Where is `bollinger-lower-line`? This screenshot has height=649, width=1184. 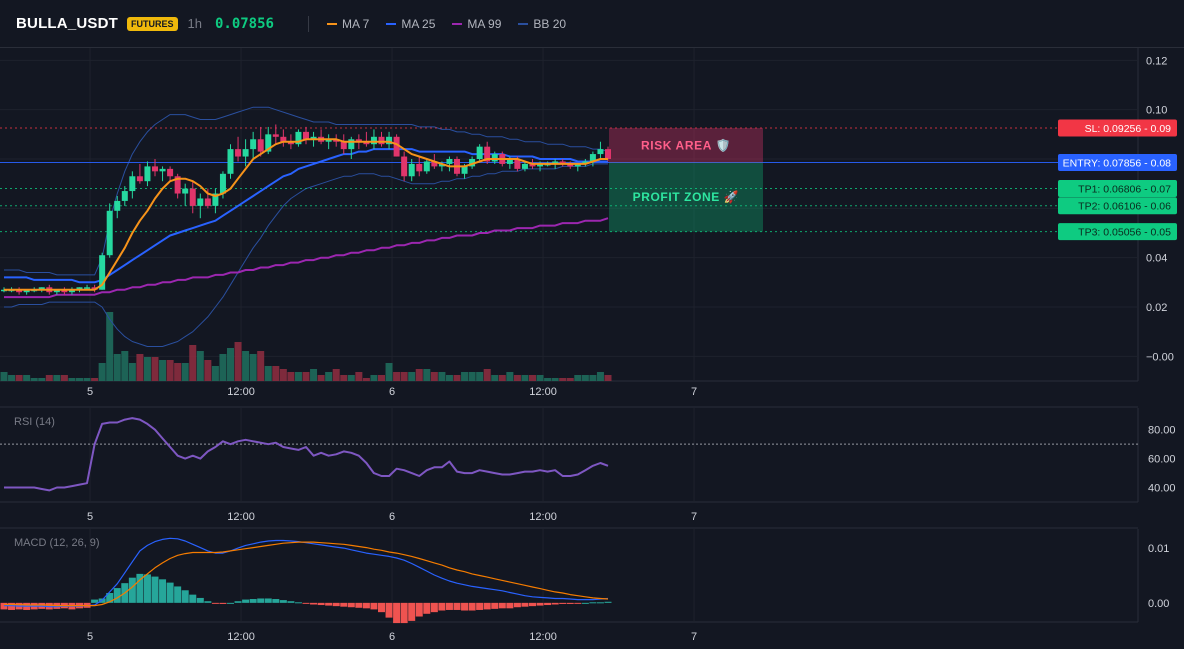 bollinger-lower-line is located at coordinates (306, 255).